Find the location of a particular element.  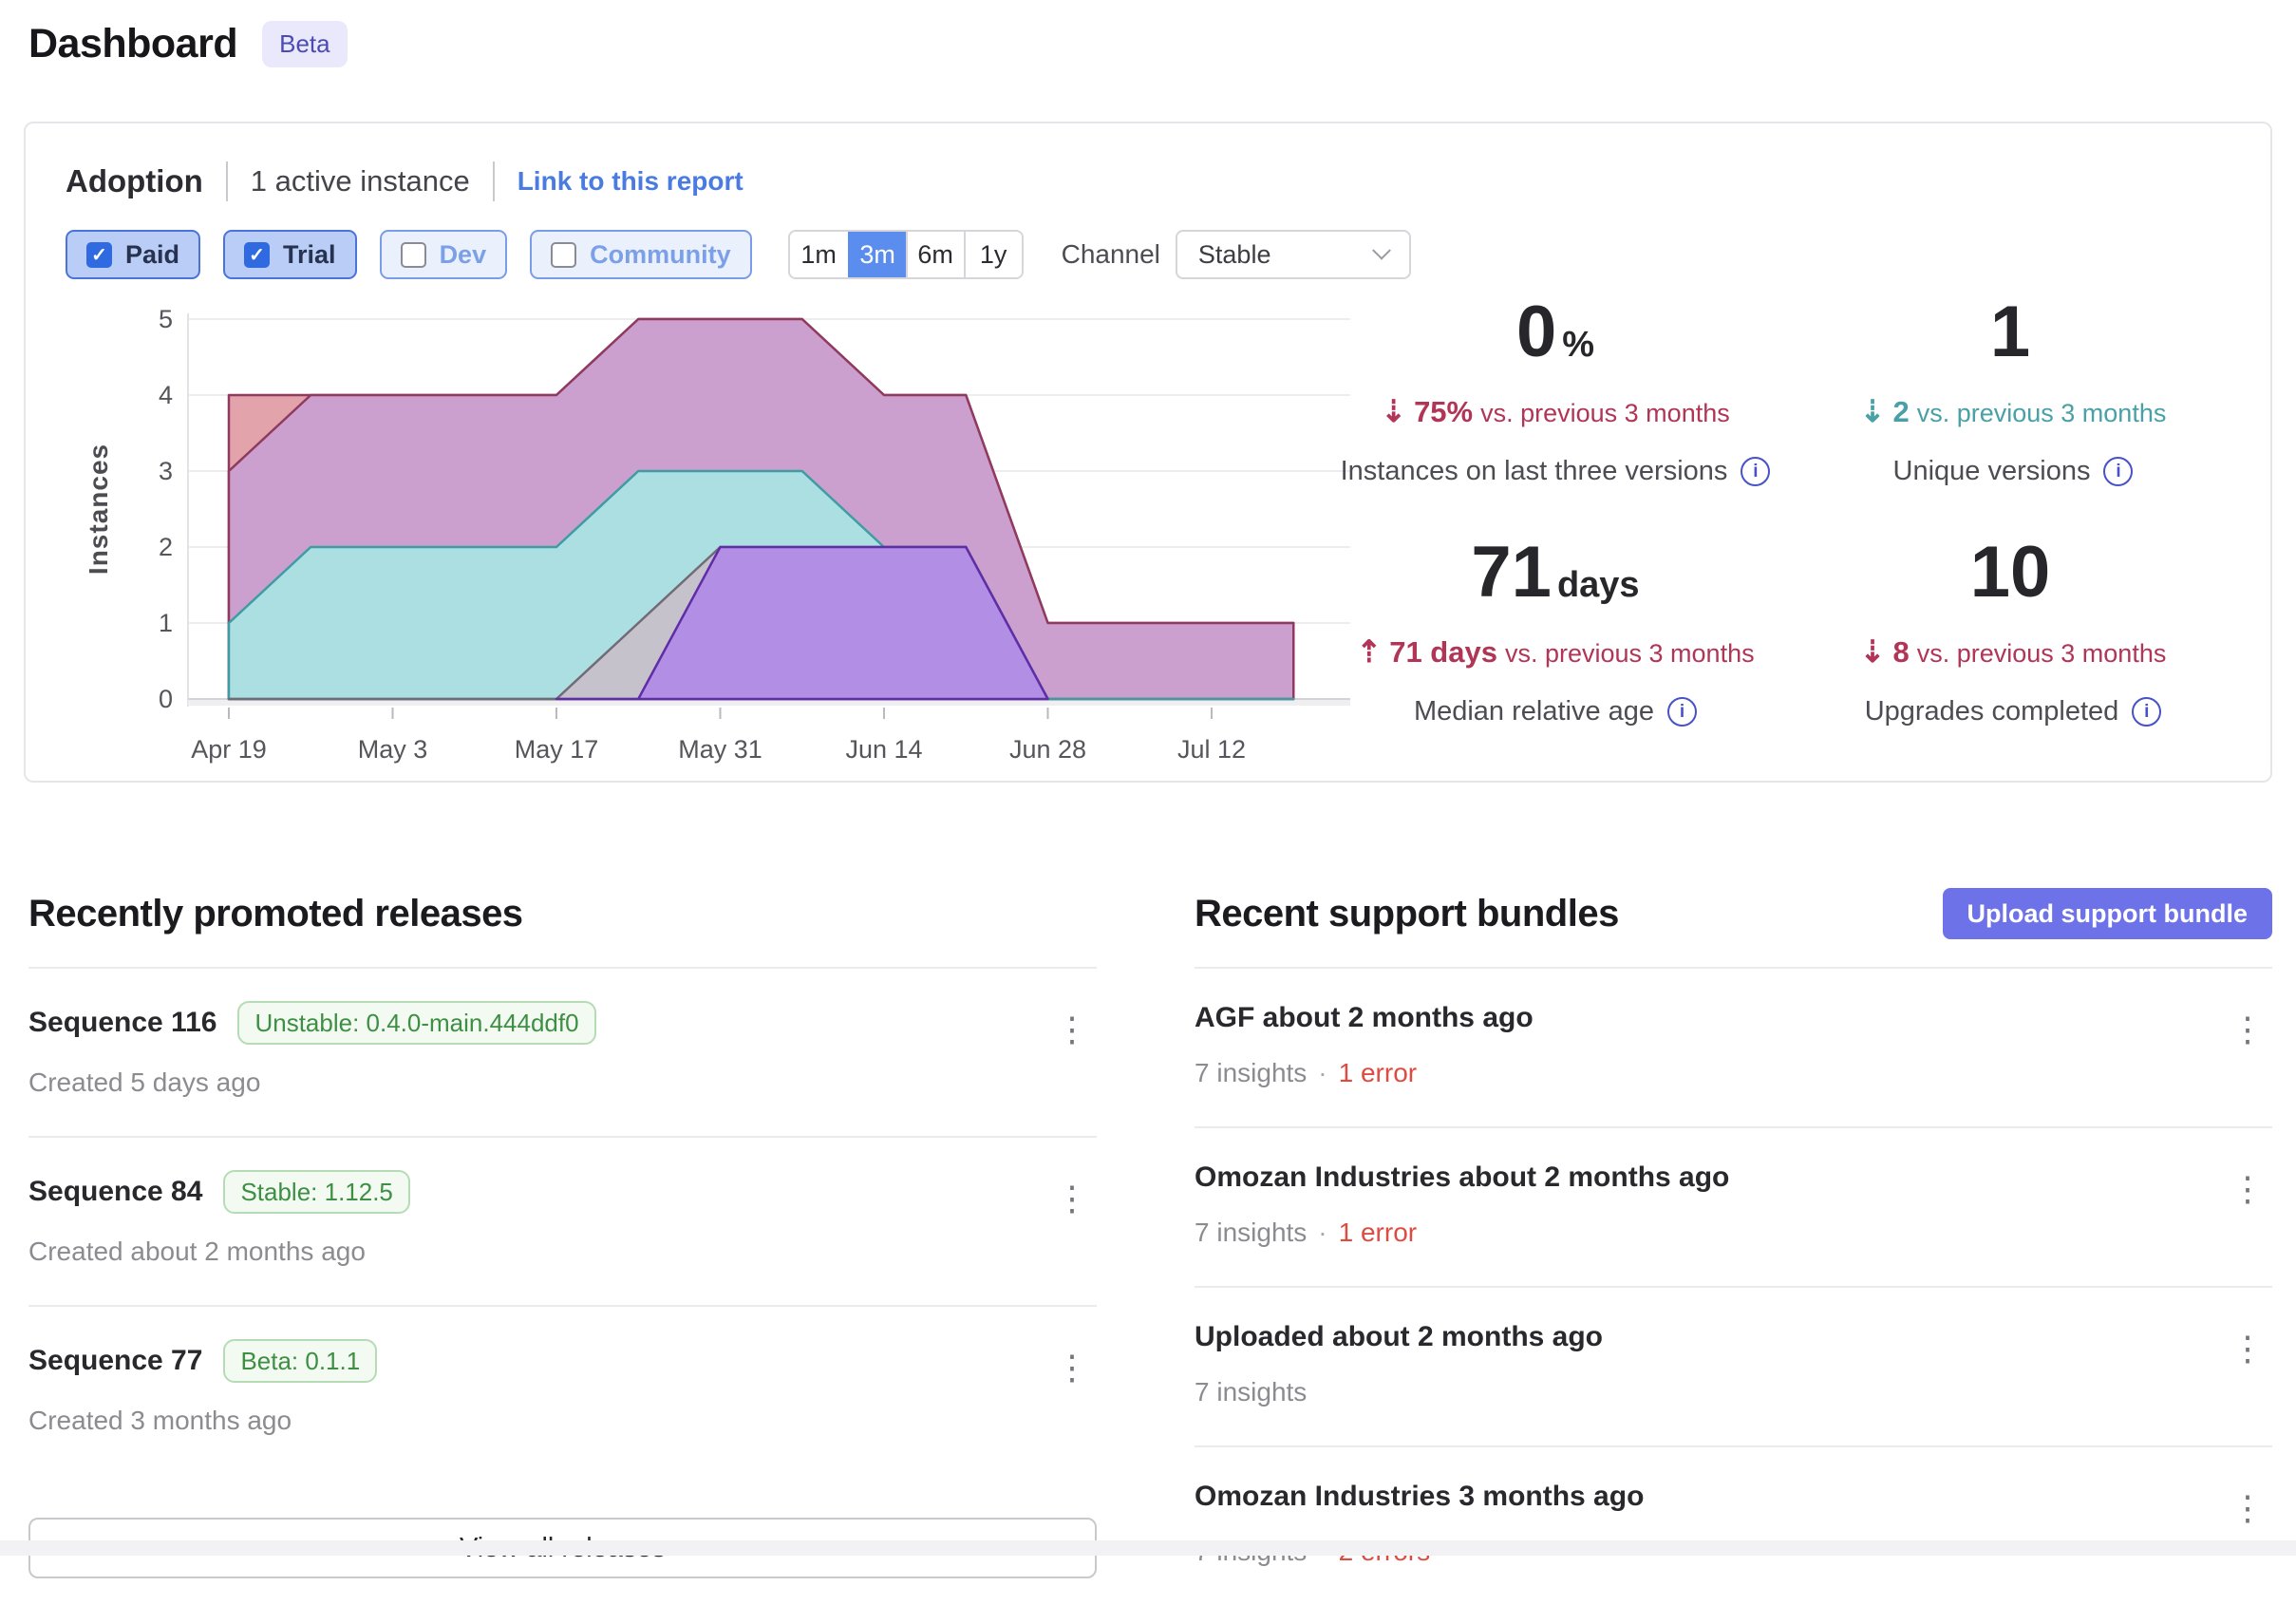

svg-text: Apr 19 is located at coordinates (229, 749).